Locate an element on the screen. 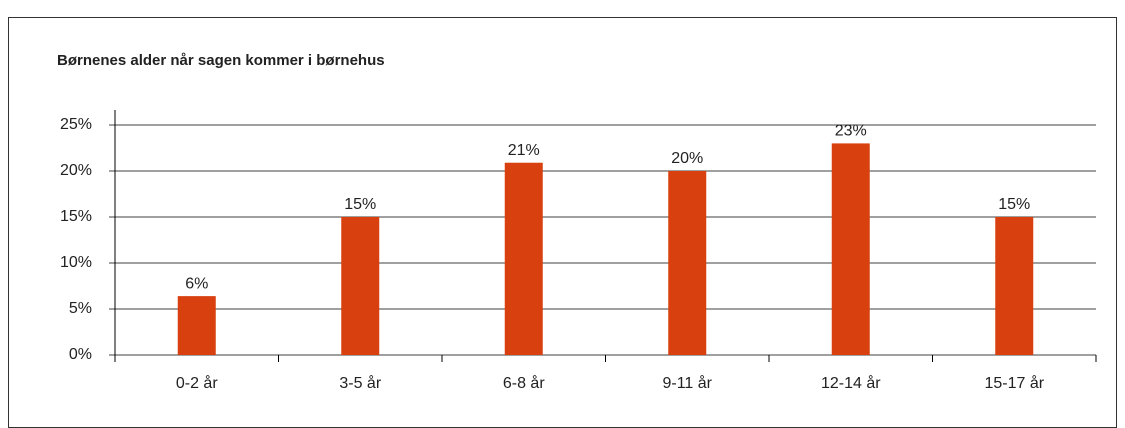 The image size is (1125, 428). data-label: 23% is located at coordinates (851, 131).